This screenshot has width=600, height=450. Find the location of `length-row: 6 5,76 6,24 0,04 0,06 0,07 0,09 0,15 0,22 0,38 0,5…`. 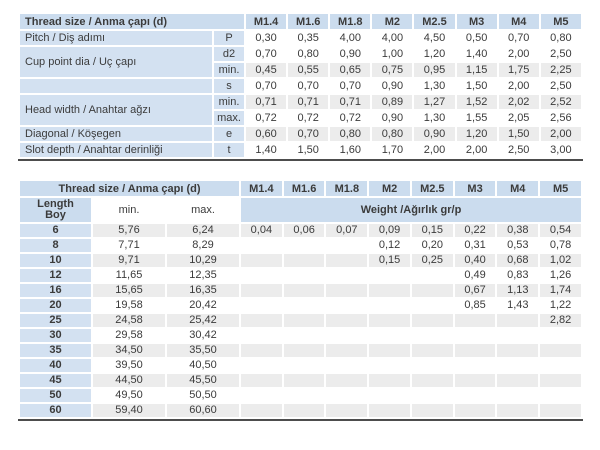

length-row: 6 5,76 6,24 0,04 0,06 0,07 0,09 0,15 0,22 0,38 0,5… is located at coordinates (300, 230).